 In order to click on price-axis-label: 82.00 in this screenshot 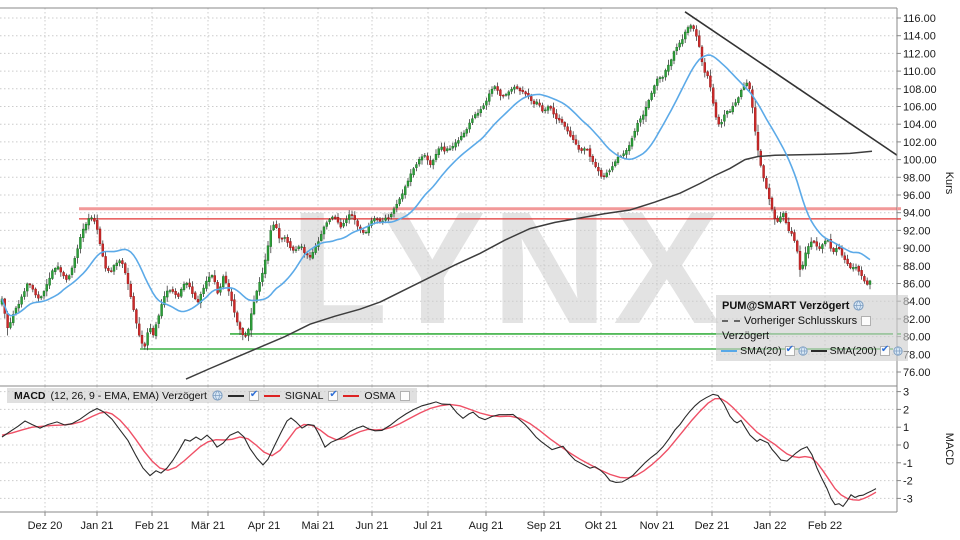, I will do `click(917, 320)`.